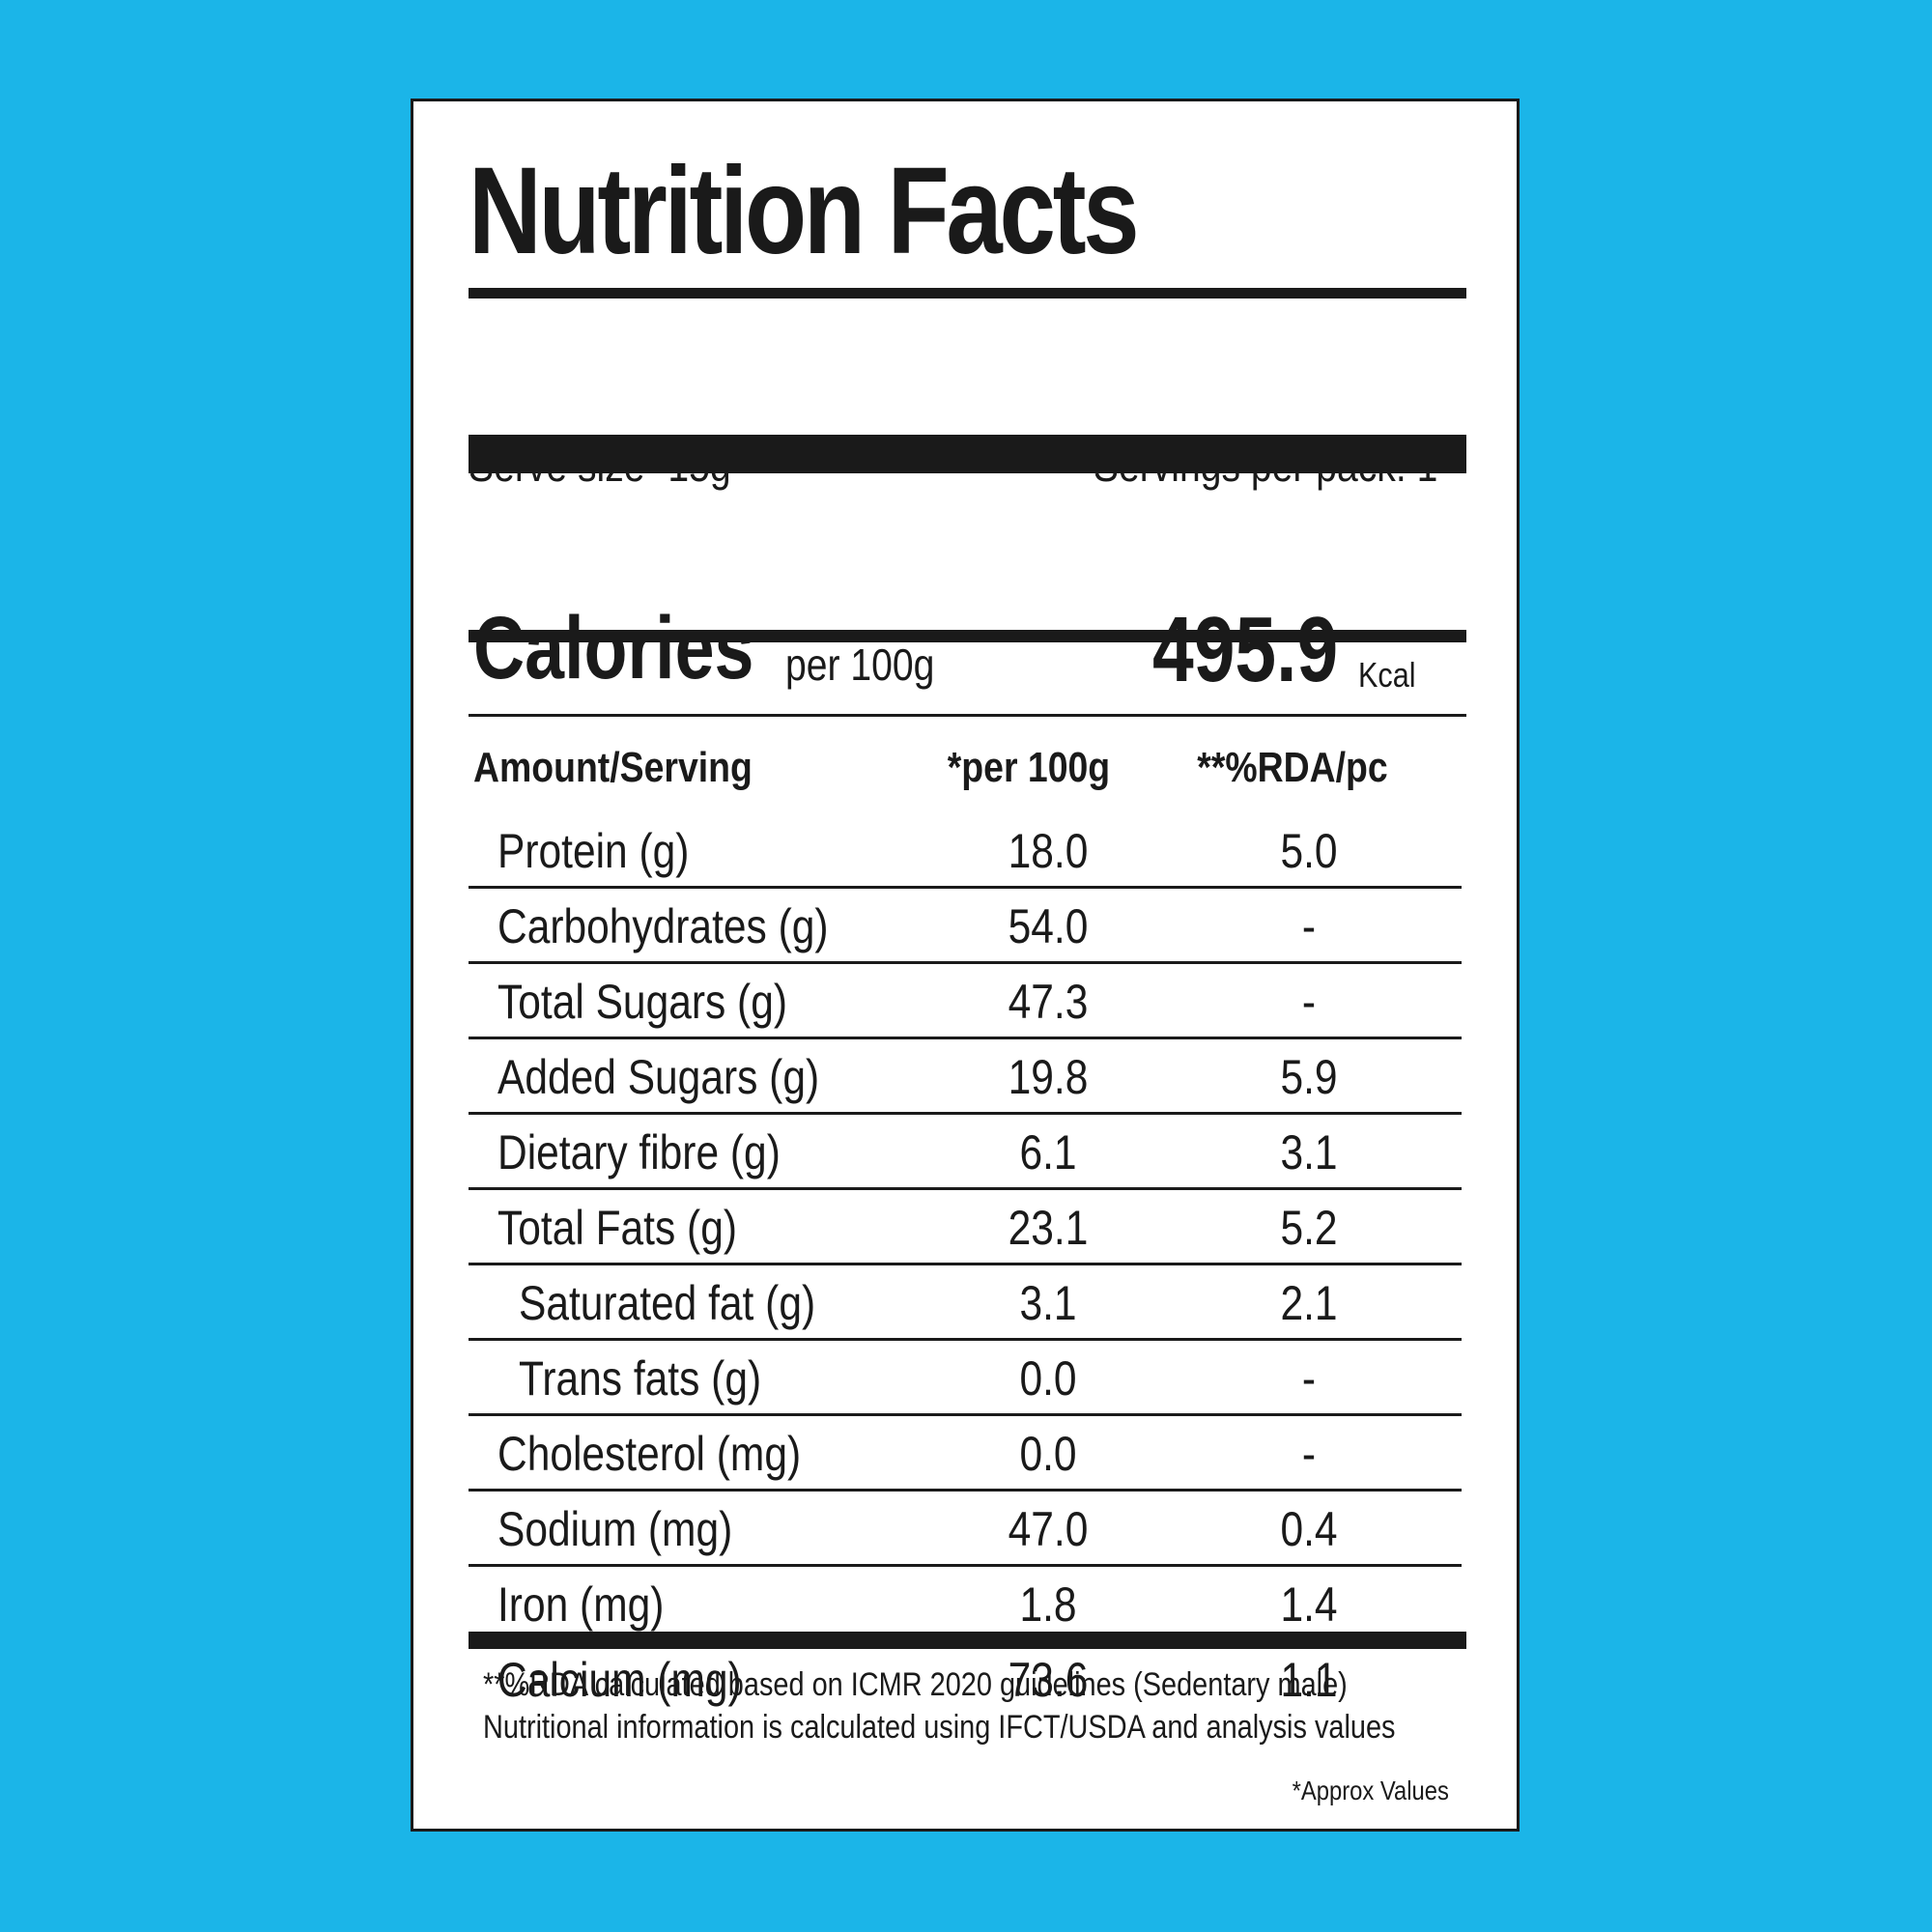  Describe the element at coordinates (613, 767) in the screenshot. I see `header-amount-serving: Amount/Serving` at that location.